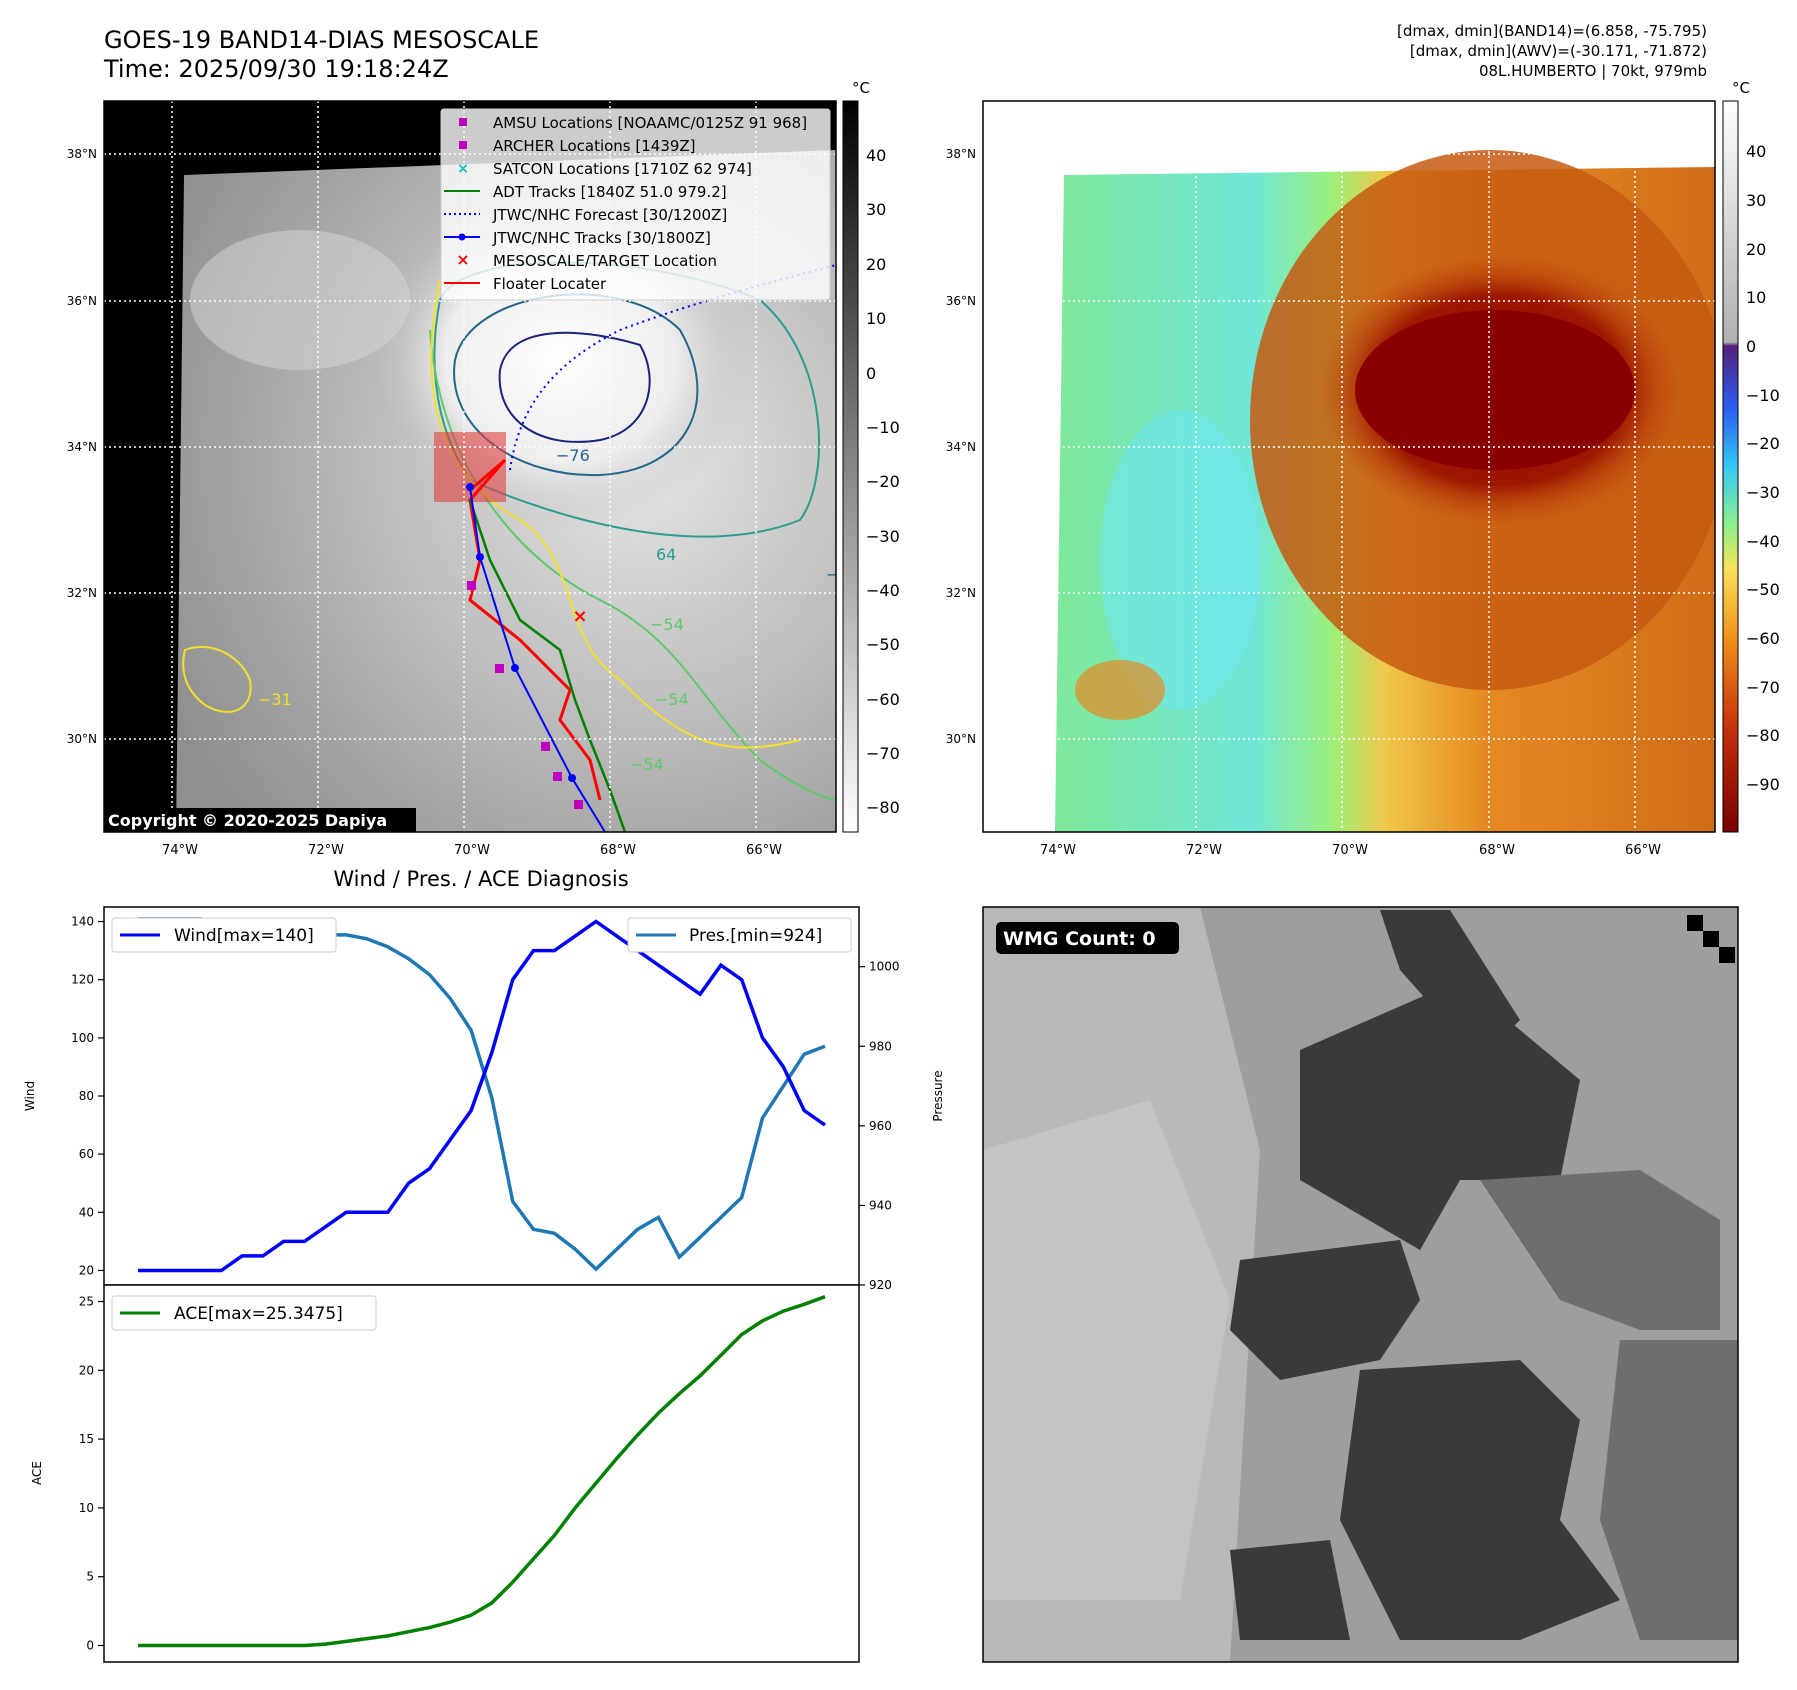 Image resolution: width=1797 pixels, height=1690 pixels. I want to click on ace-chart: 0 5 10 15 20 25 ACE ACE[max=25.3475], so click(445, 1473).